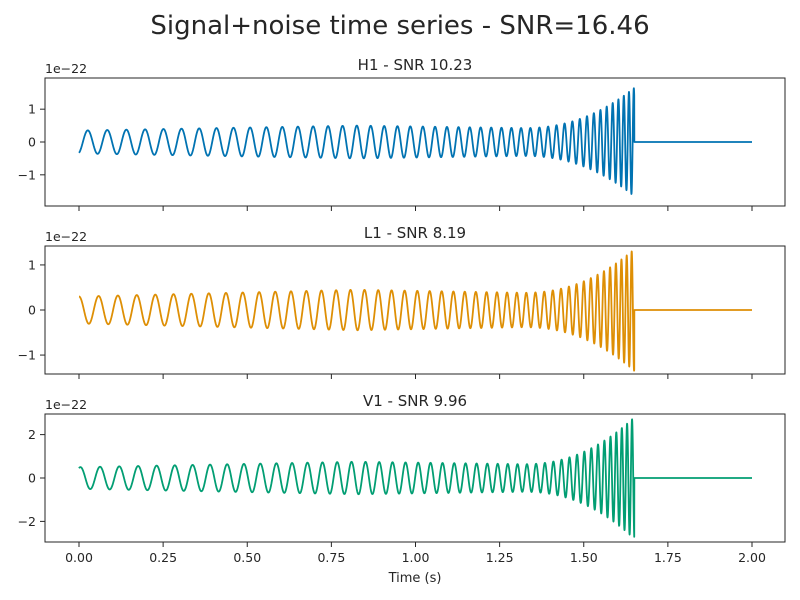 The image size is (800, 600). Describe the element at coordinates (399, 26) in the screenshot. I see `figure-title: Signal+noise time series - SNR=16.46` at that location.